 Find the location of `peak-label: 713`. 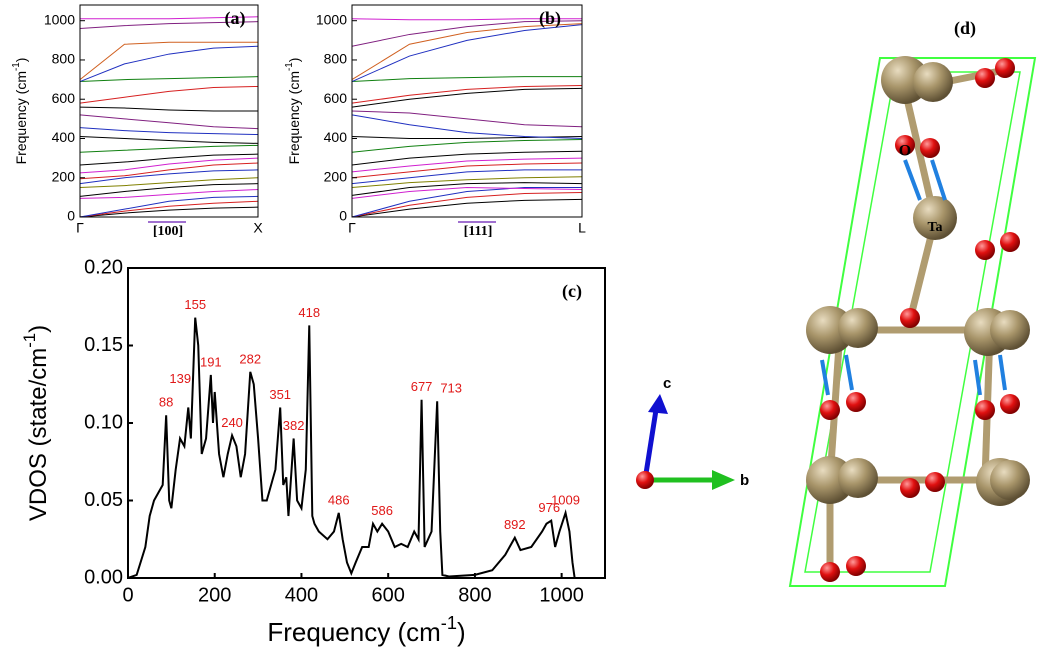

peak-label: 713 is located at coordinates (451, 388).